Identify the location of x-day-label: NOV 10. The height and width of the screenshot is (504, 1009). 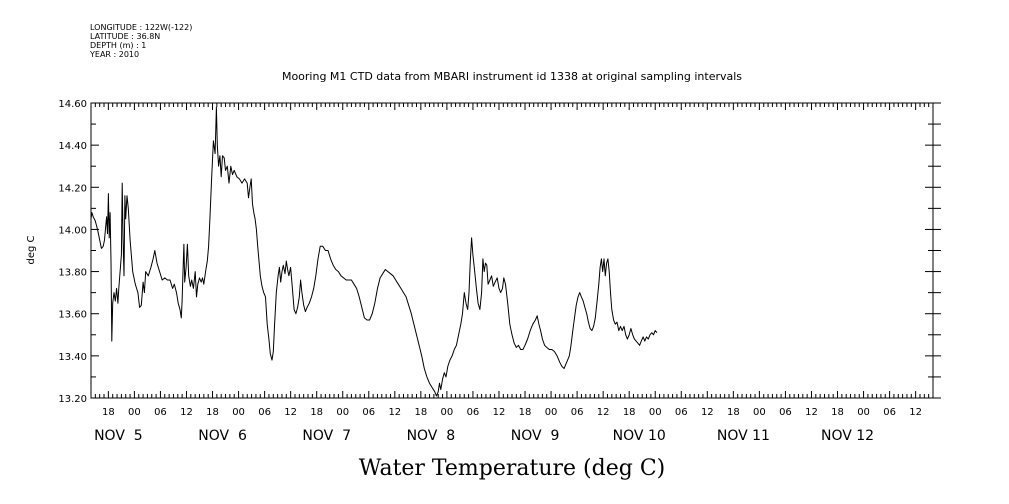
(639, 436).